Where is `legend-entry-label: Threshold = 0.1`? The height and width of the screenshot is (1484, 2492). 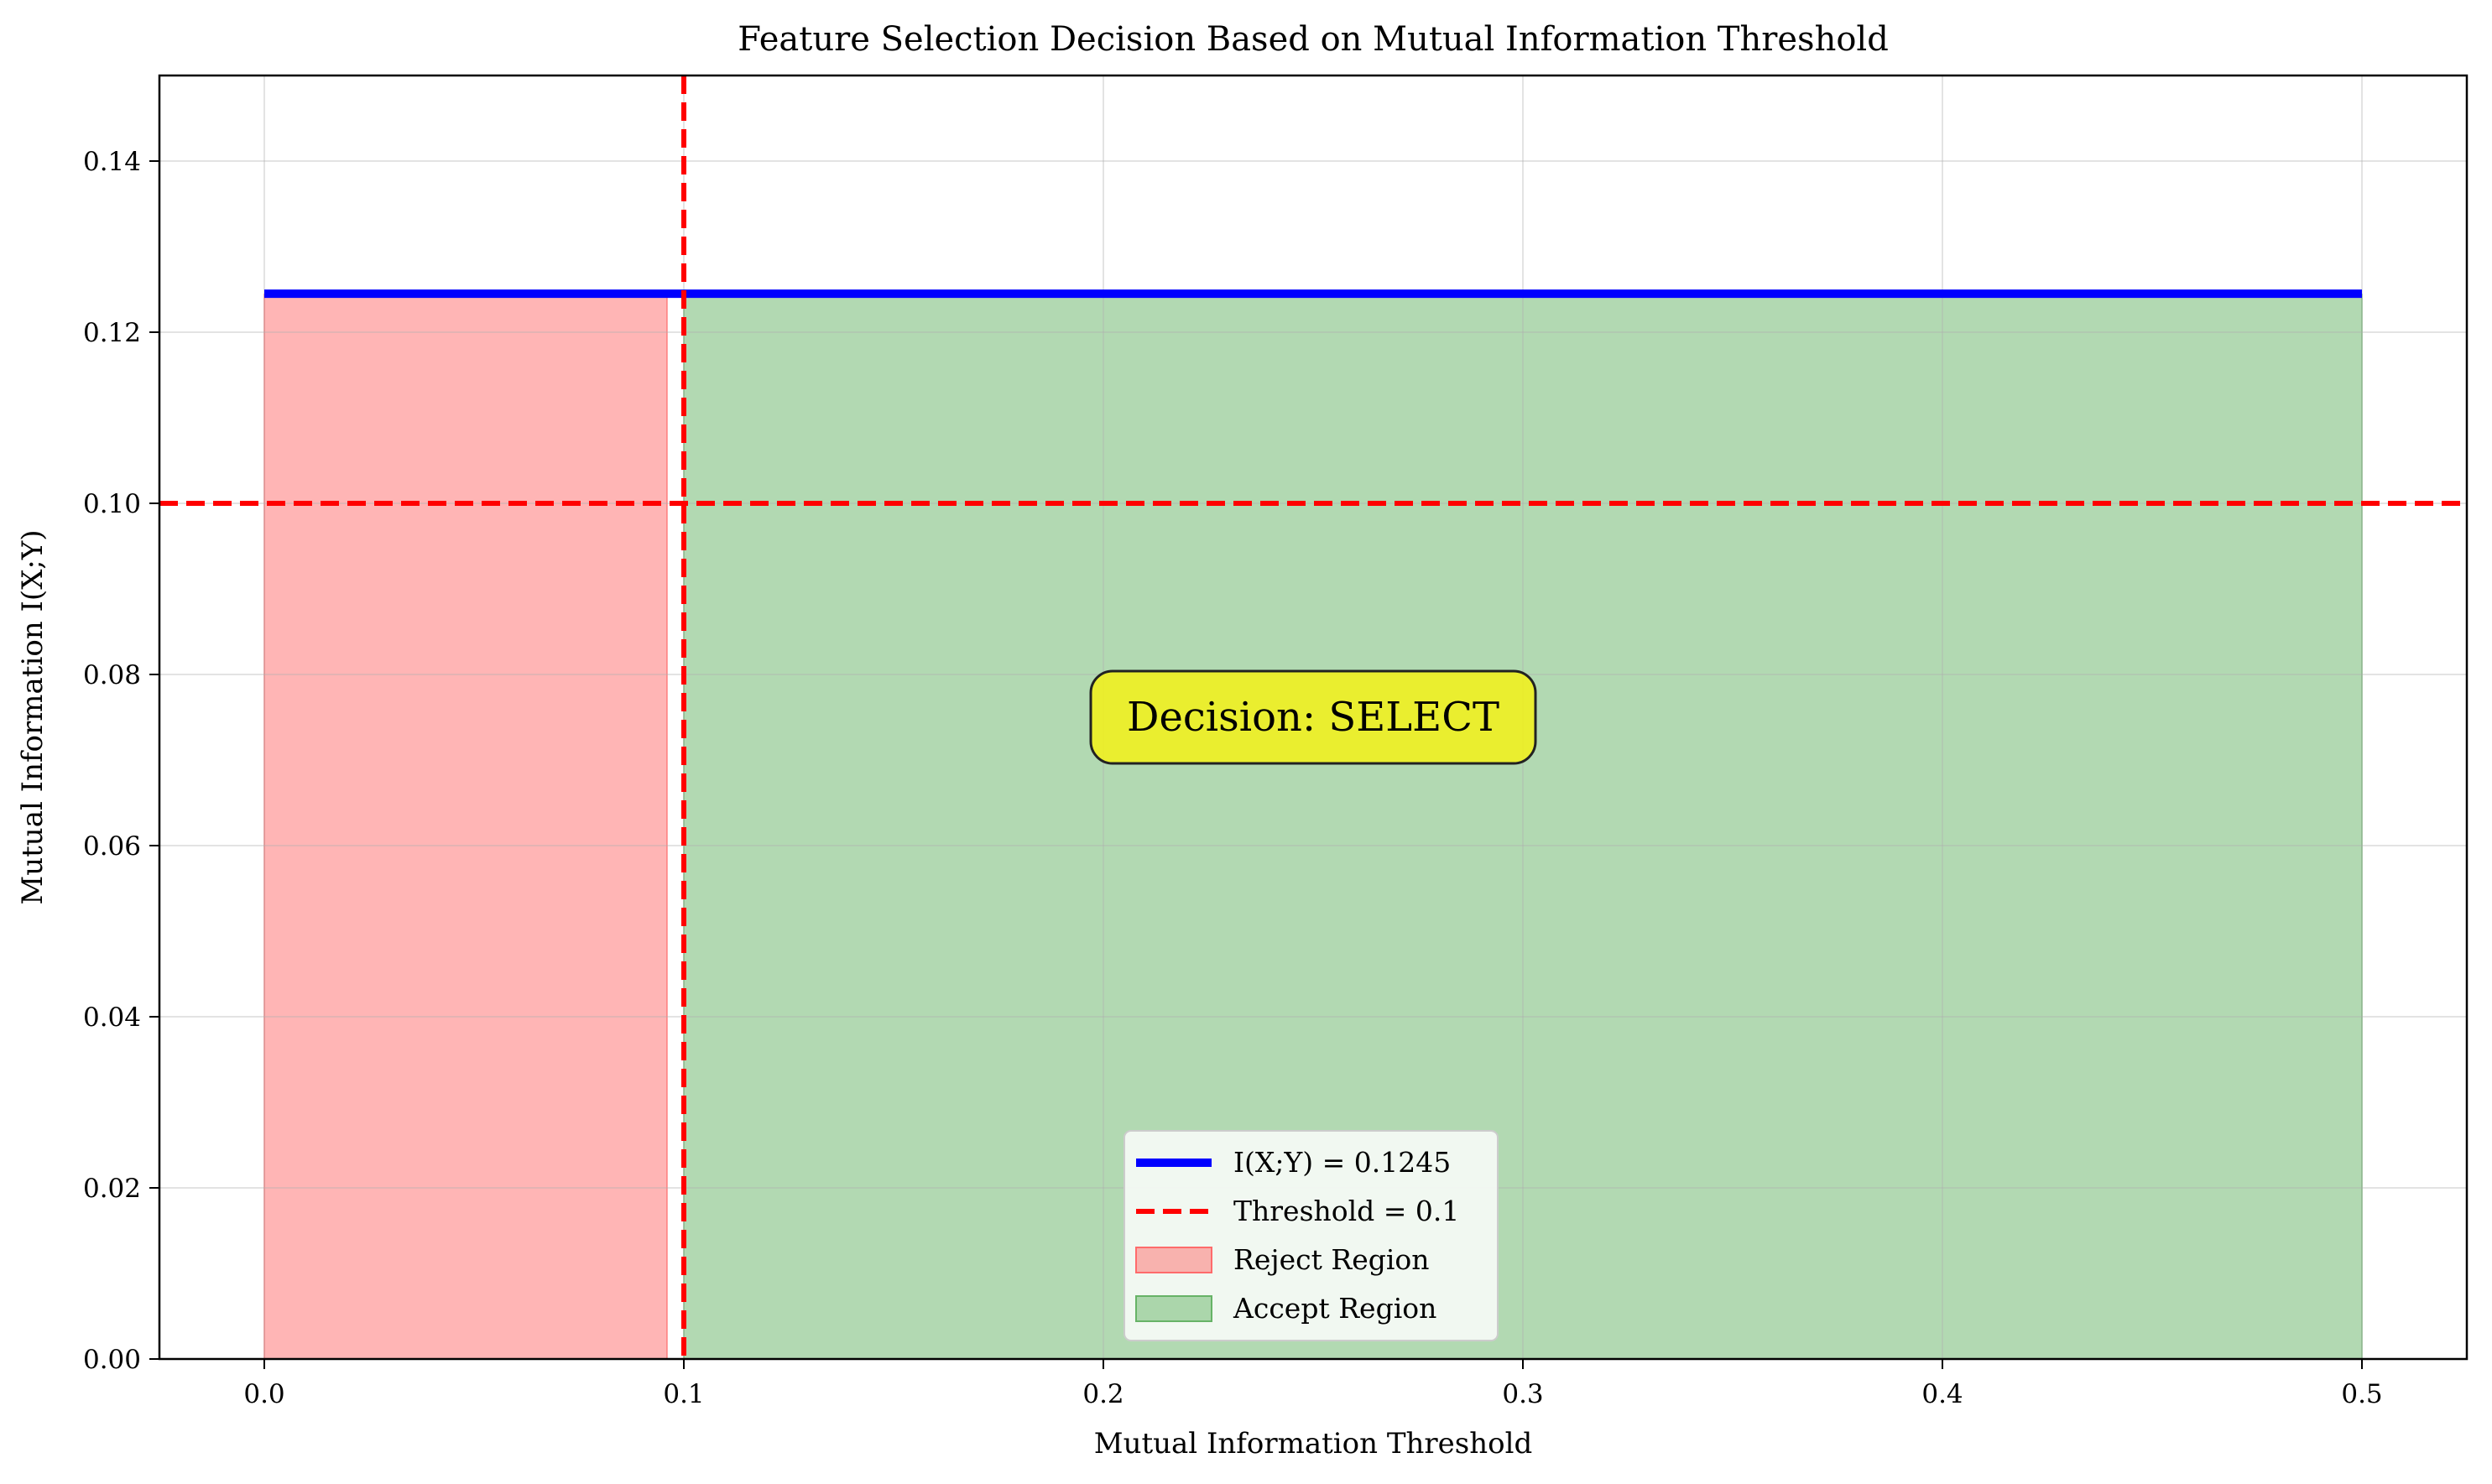 legend-entry-label: Threshold = 0.1 is located at coordinates (1346, 1211).